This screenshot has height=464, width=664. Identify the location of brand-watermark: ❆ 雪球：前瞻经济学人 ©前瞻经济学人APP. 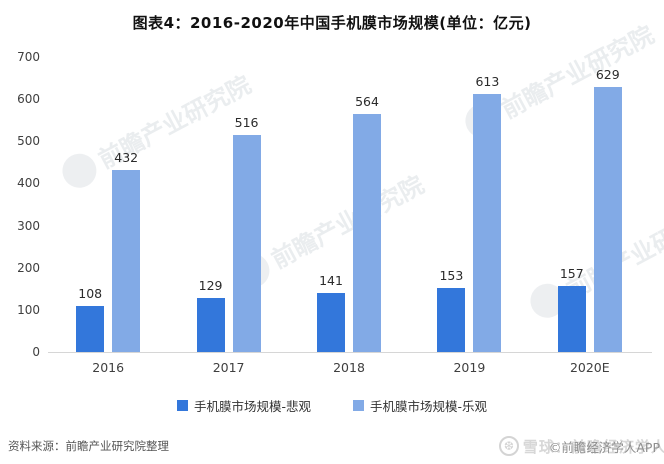
(581, 446).